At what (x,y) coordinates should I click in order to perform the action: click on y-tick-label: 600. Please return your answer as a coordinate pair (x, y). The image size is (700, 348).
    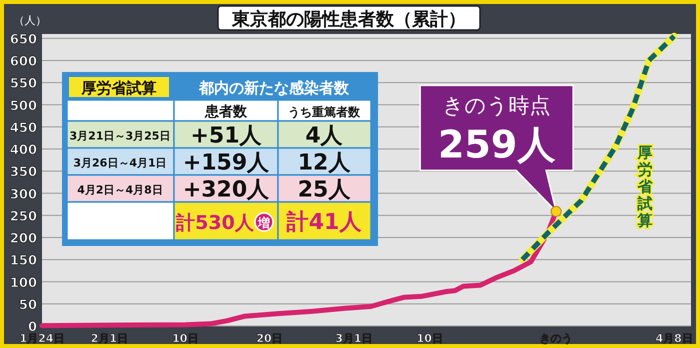
    Looking at the image, I should click on (23, 62).